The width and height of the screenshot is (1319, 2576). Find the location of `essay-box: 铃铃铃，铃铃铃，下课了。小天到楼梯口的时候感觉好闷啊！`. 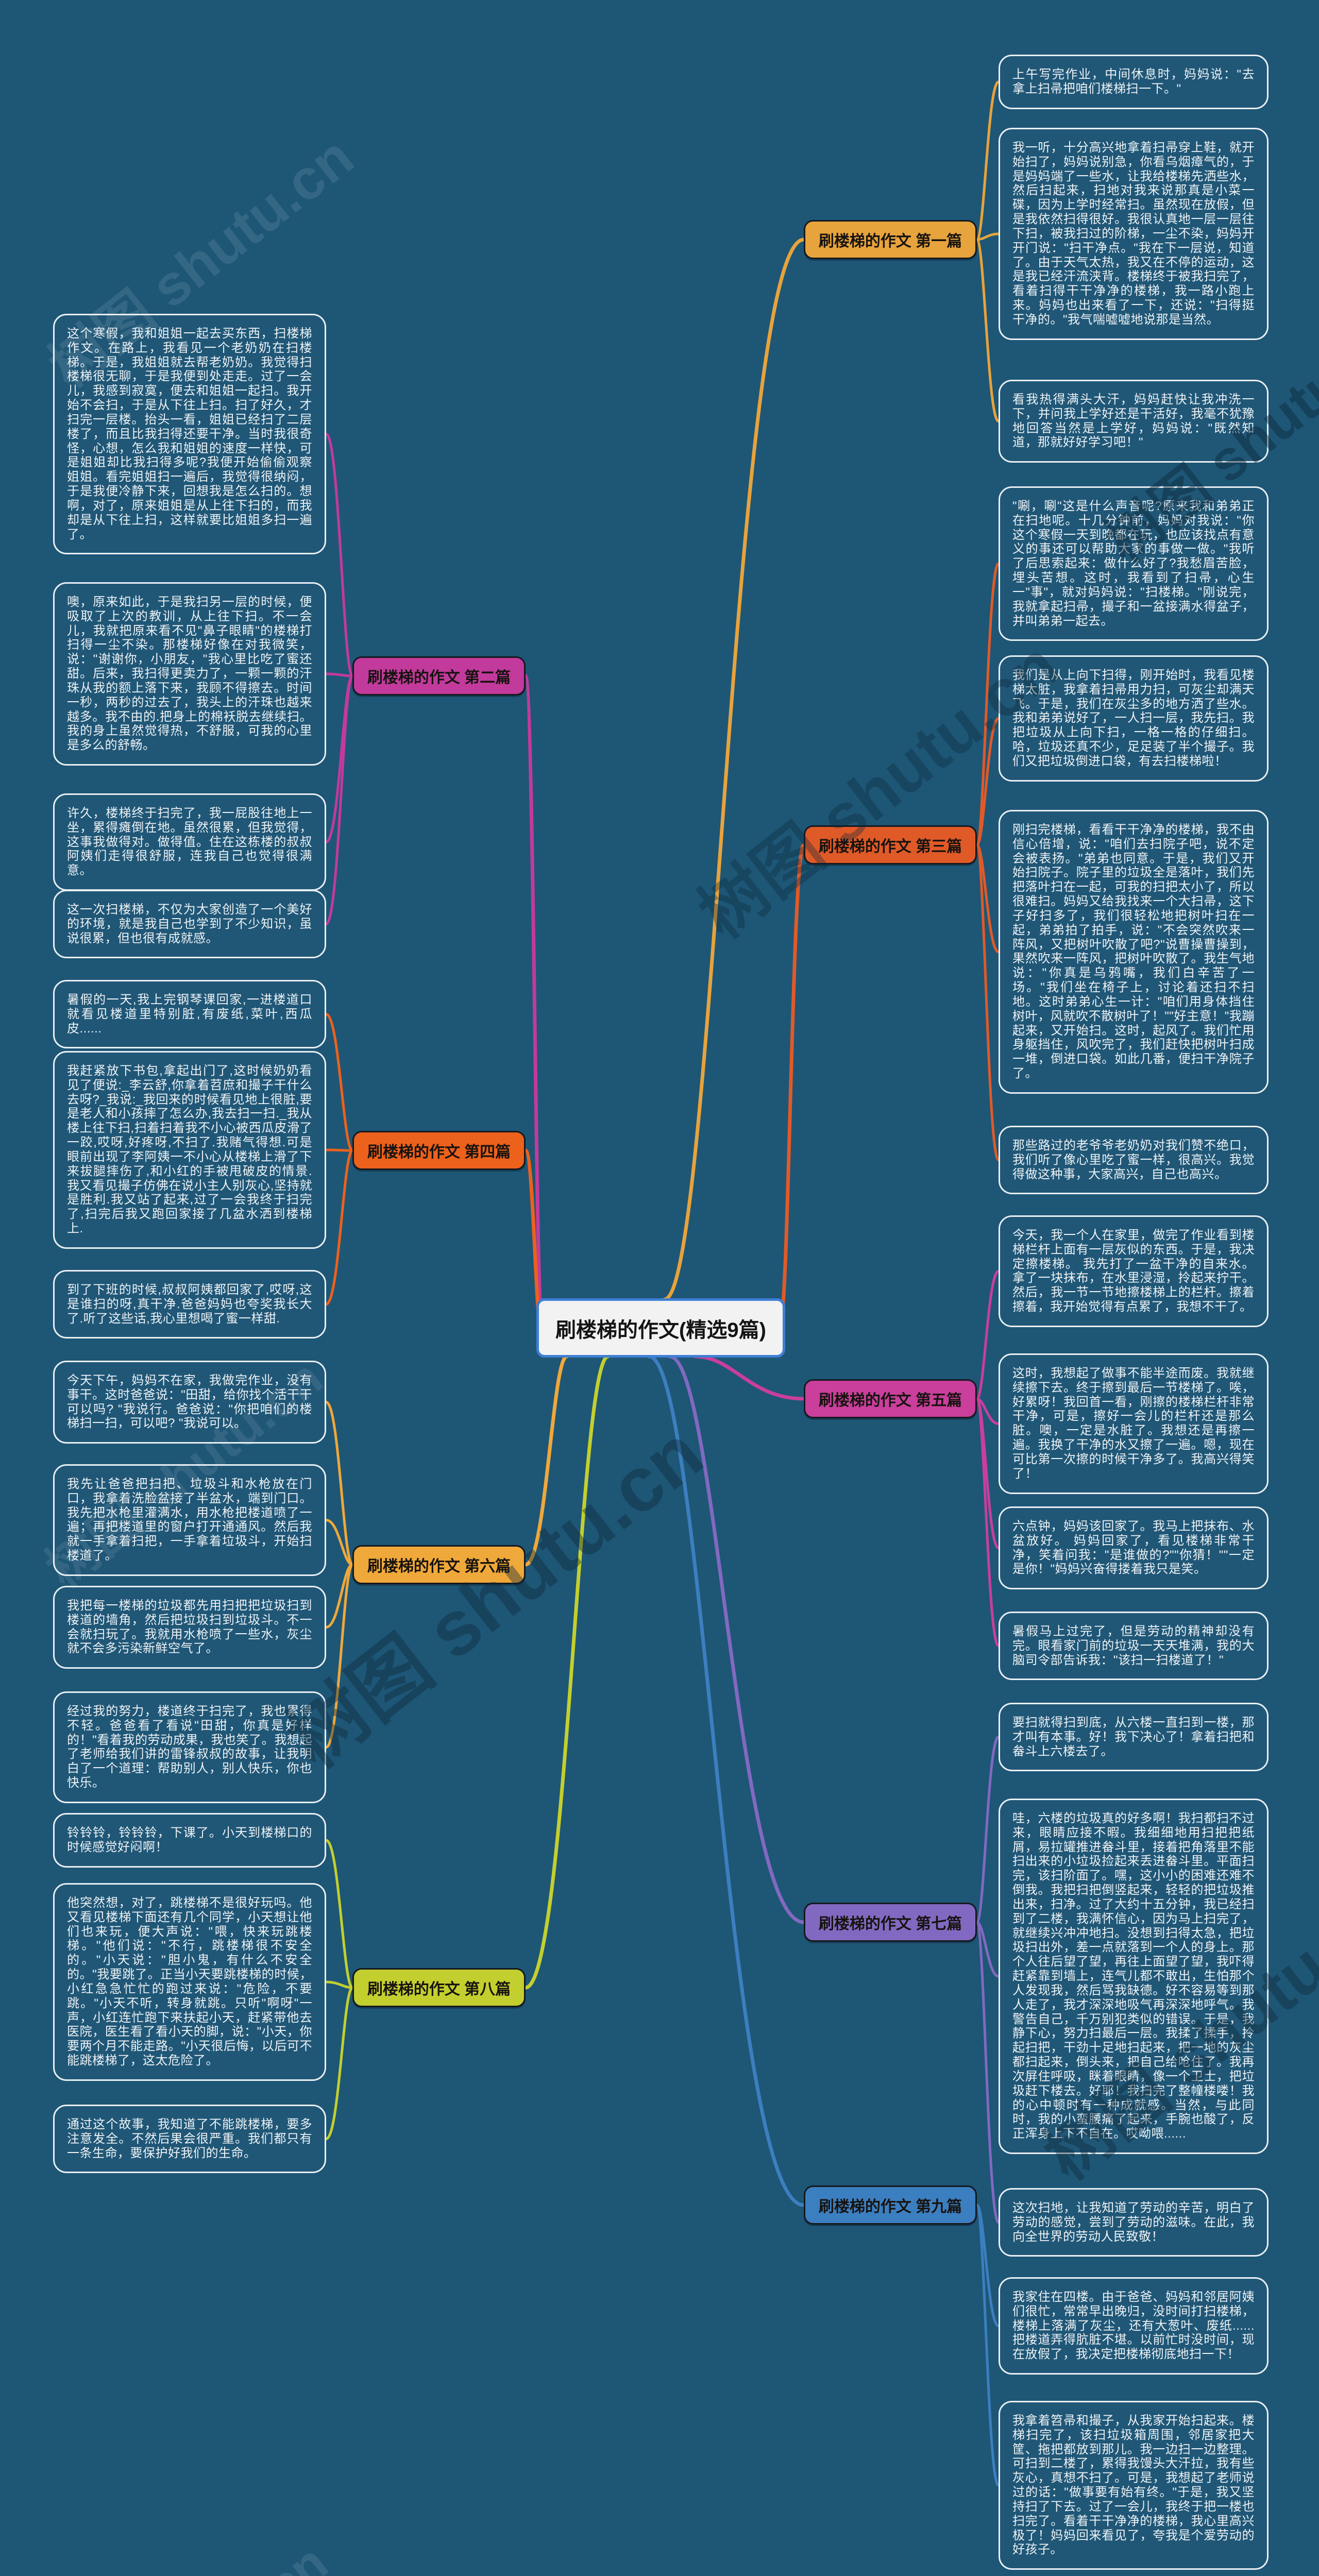

essay-box: 铃铃铃，铃铃铃，下课了。小天到楼梯口的时候感觉好闷啊！ is located at coordinates (189, 1840).